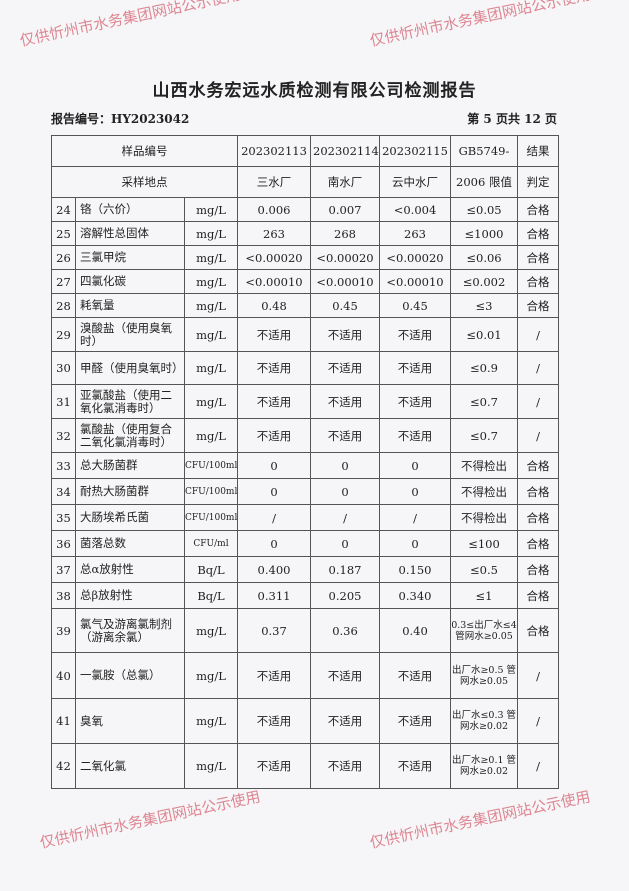 This screenshot has width=629, height=891. What do you see at coordinates (512, 119) in the screenshot?
I see `page-indicator: 第 5 页共 12 页` at bounding box center [512, 119].